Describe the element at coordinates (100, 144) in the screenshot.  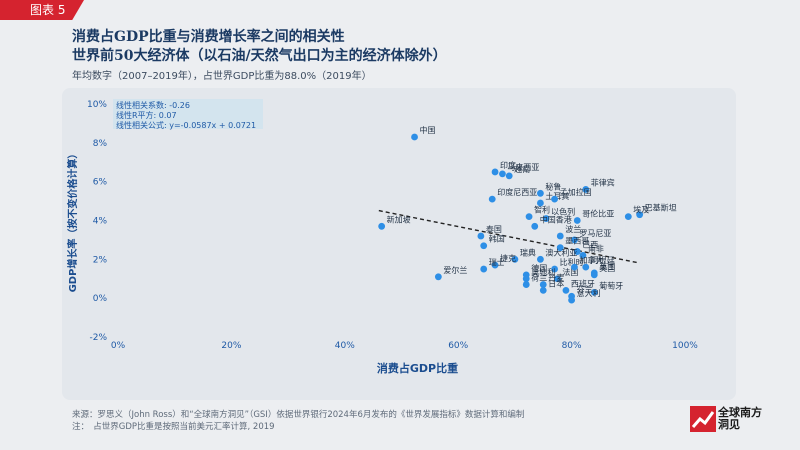
I see `y-tick-label: 8%` at that location.